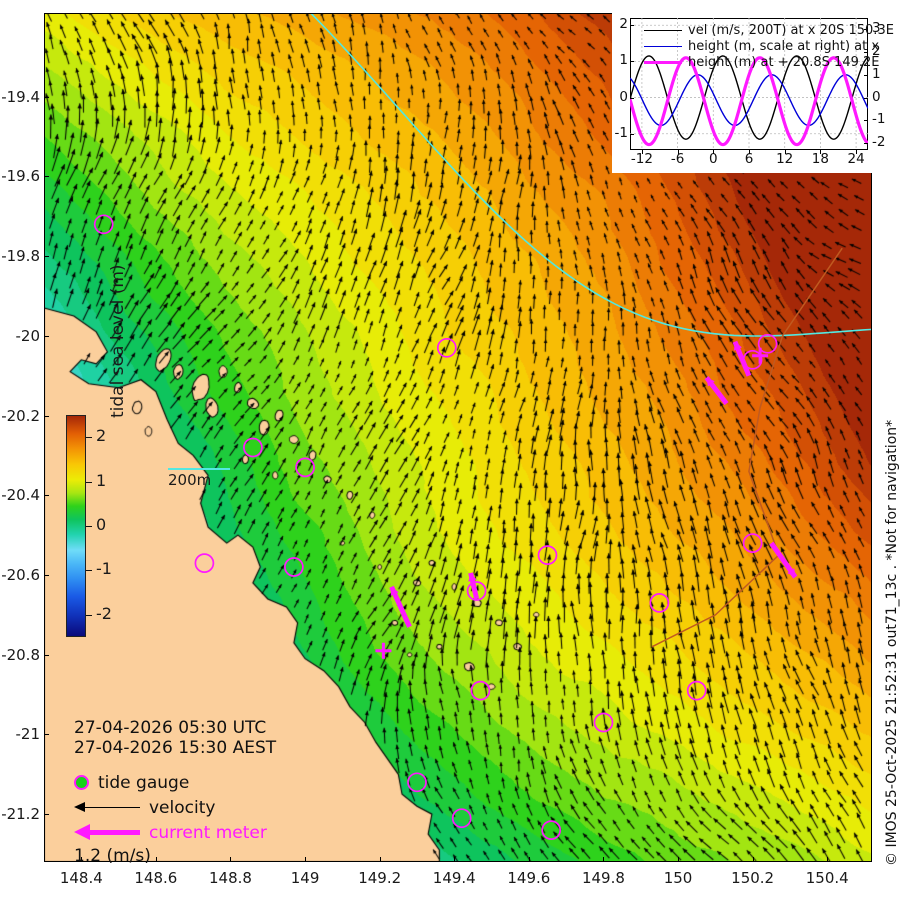  What do you see at coordinates (876, 73) in the screenshot?
I see `inset-right-tick-label: 1` at bounding box center [876, 73].